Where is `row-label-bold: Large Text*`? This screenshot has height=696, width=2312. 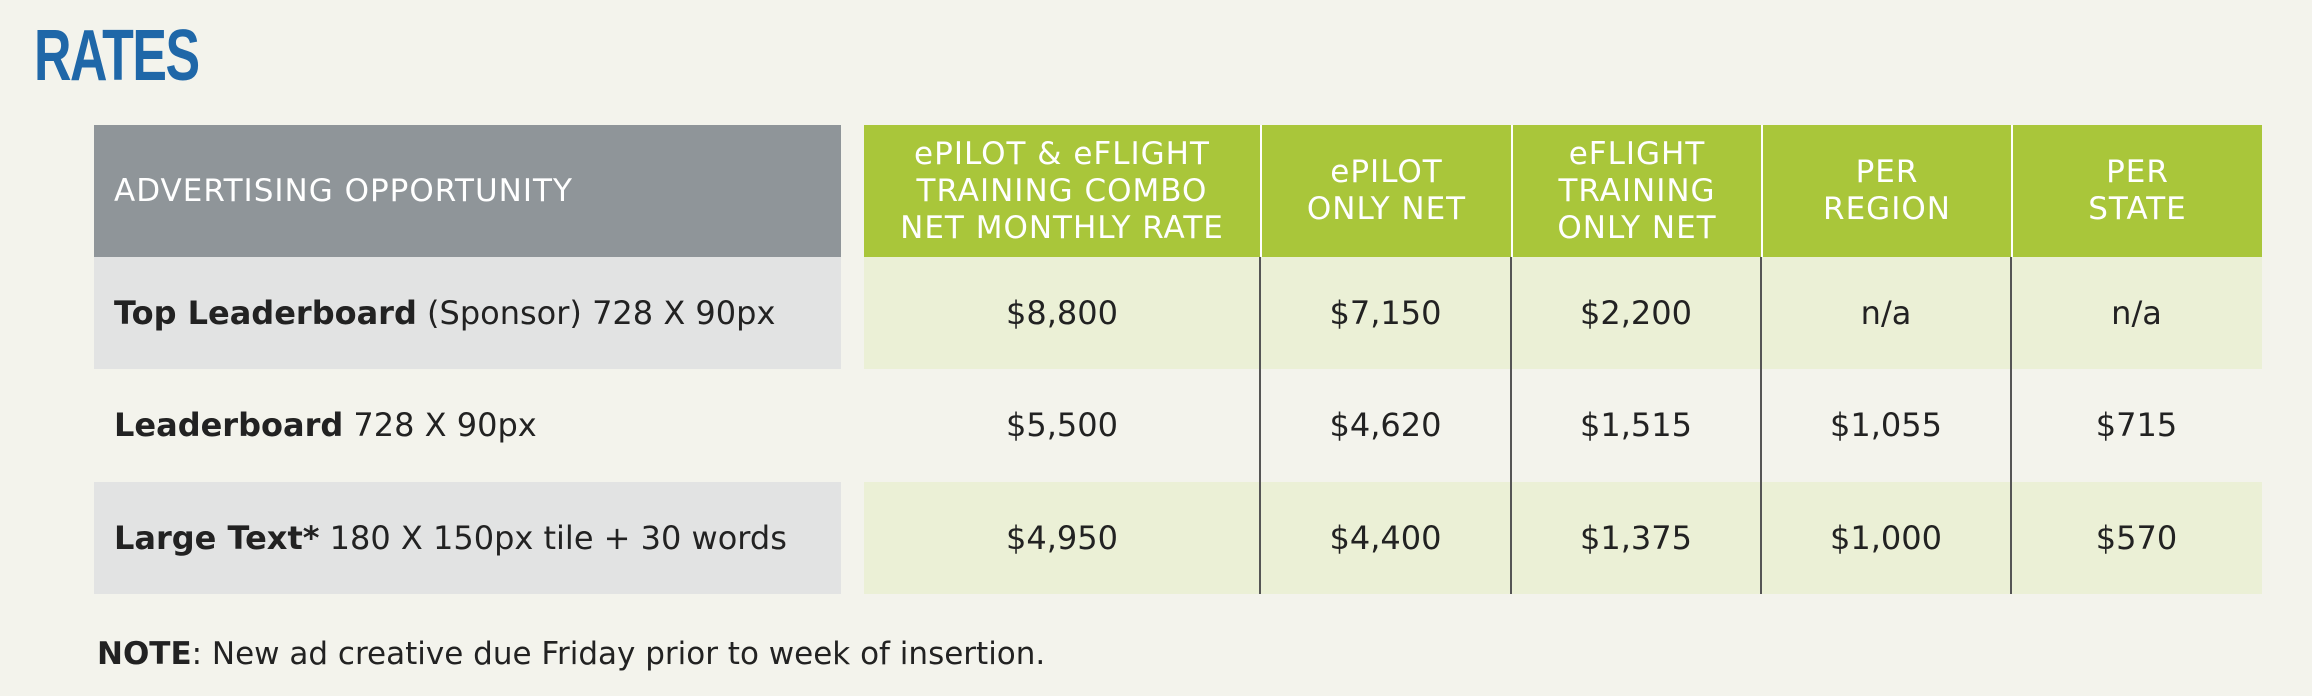
row-label-bold: Large Text* is located at coordinates (217, 538).